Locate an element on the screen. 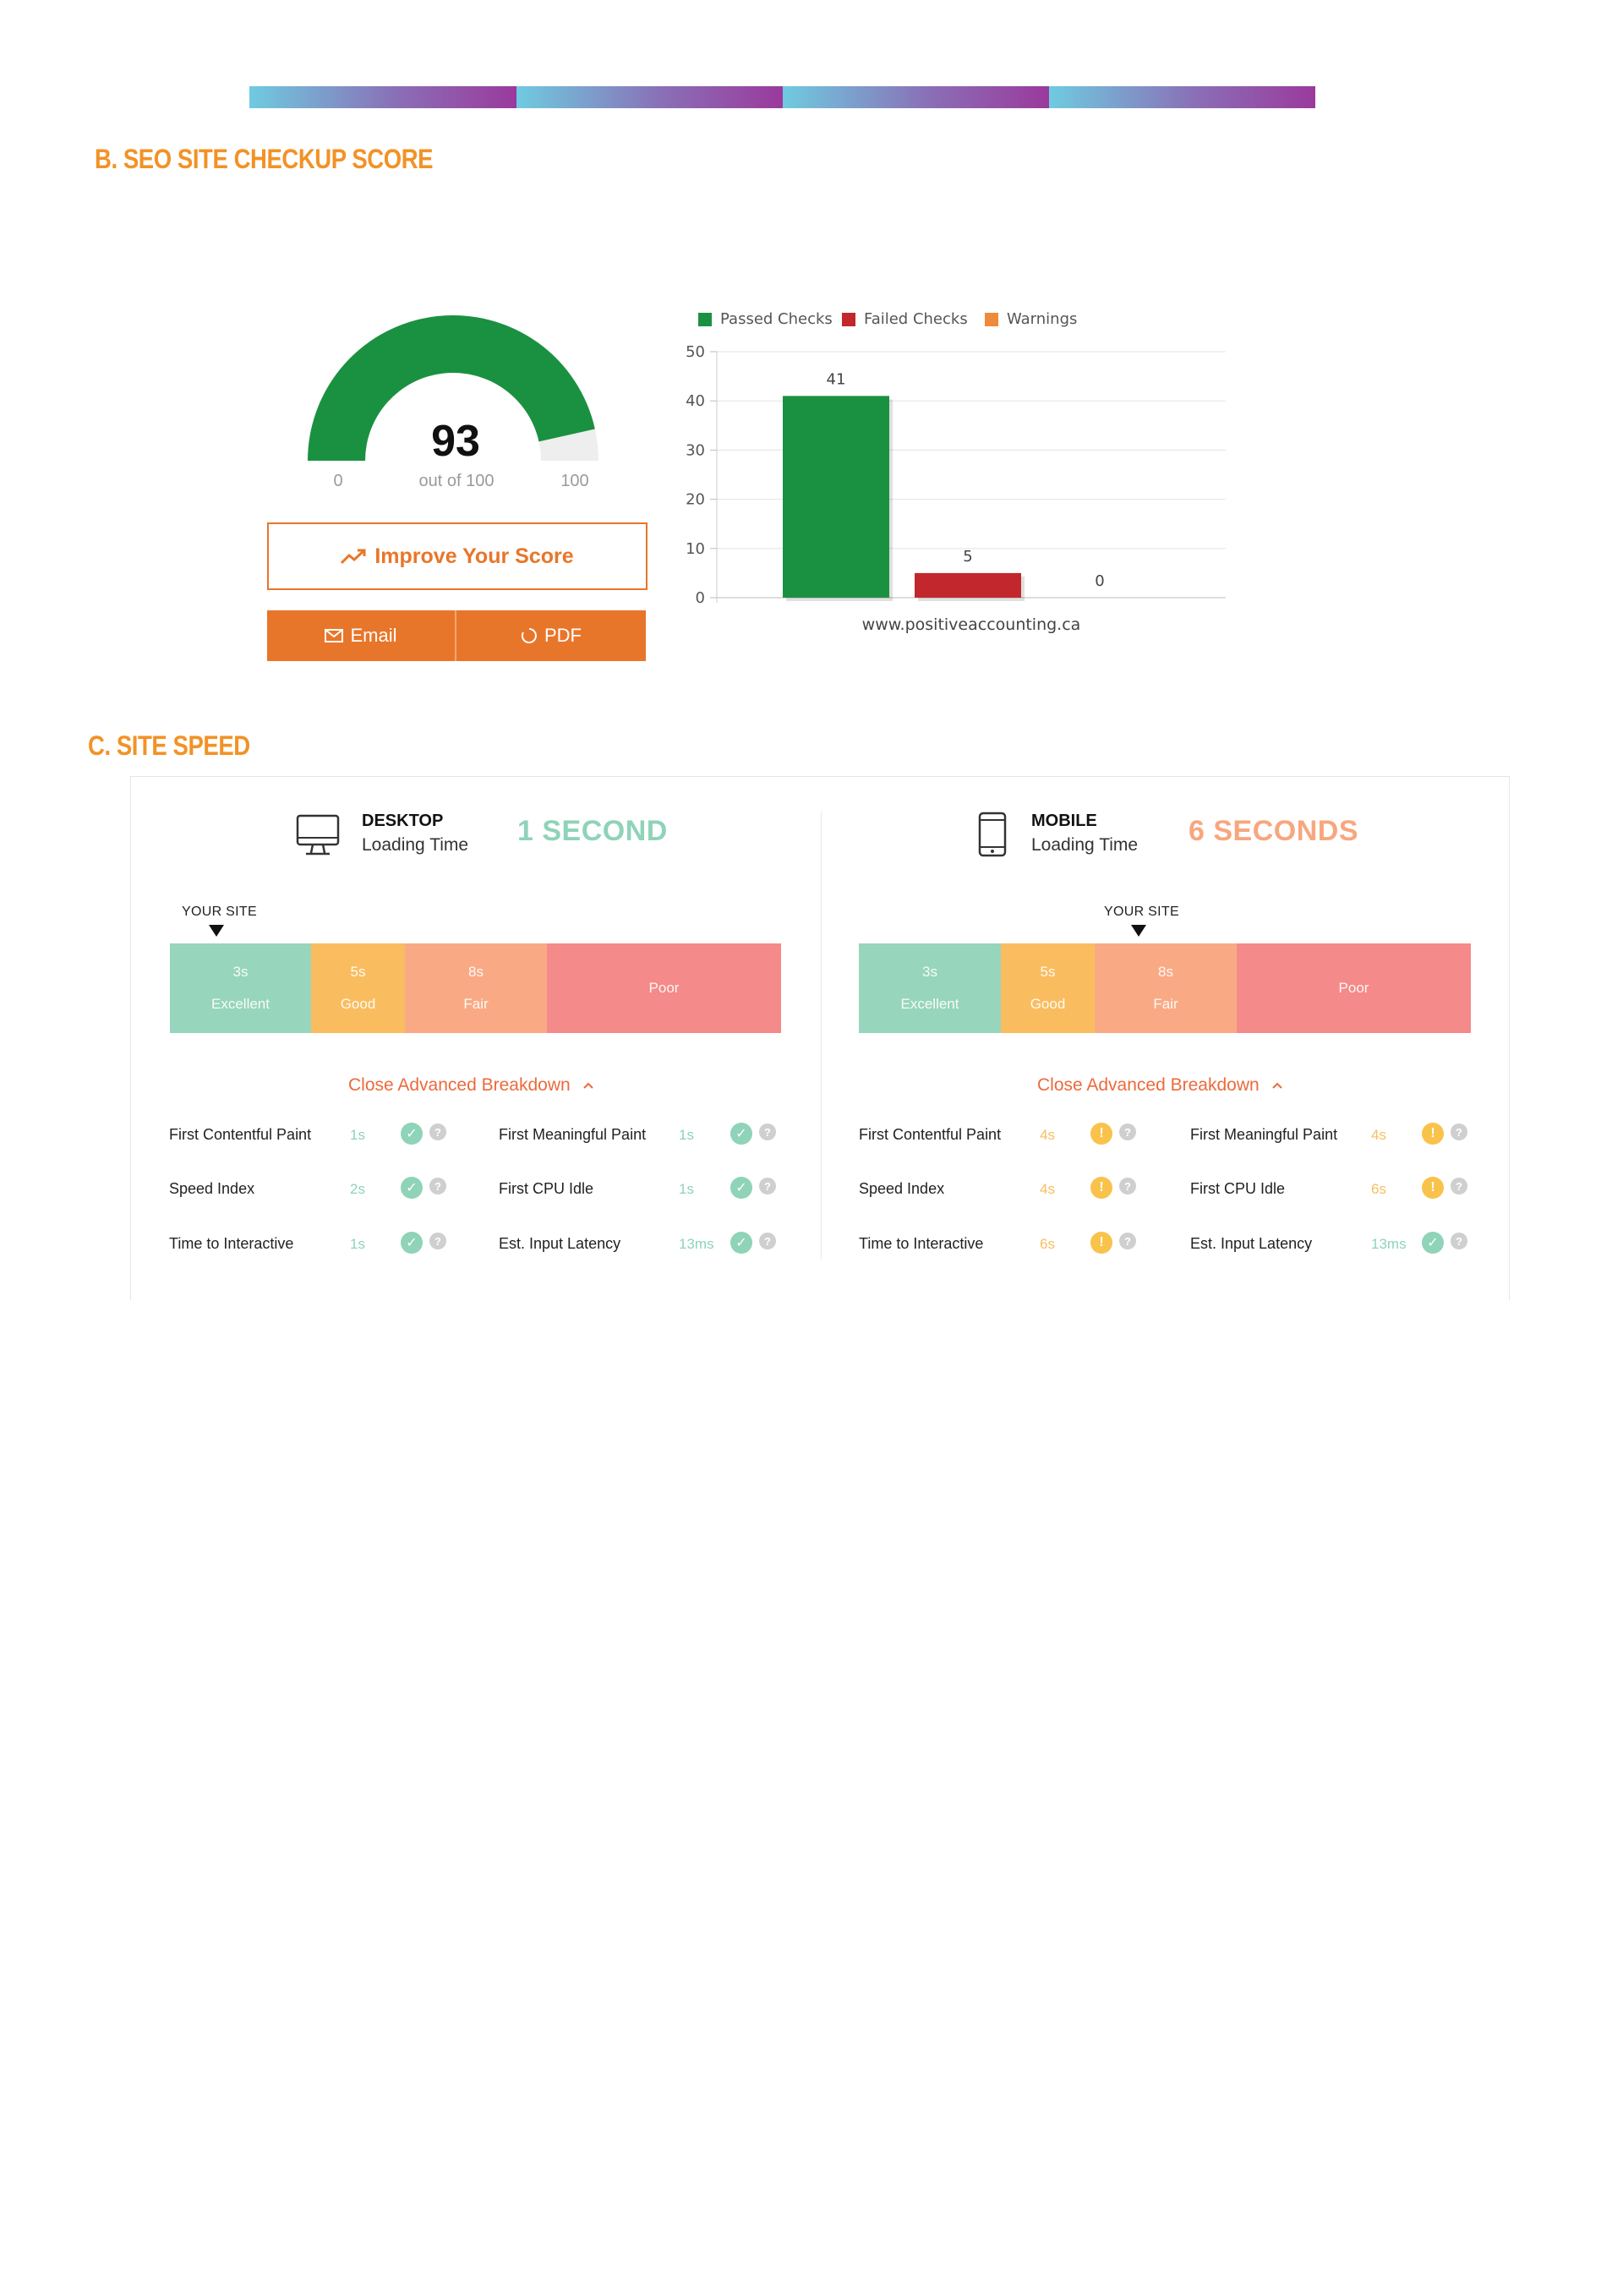  trending-up-icon is located at coordinates (353, 557).